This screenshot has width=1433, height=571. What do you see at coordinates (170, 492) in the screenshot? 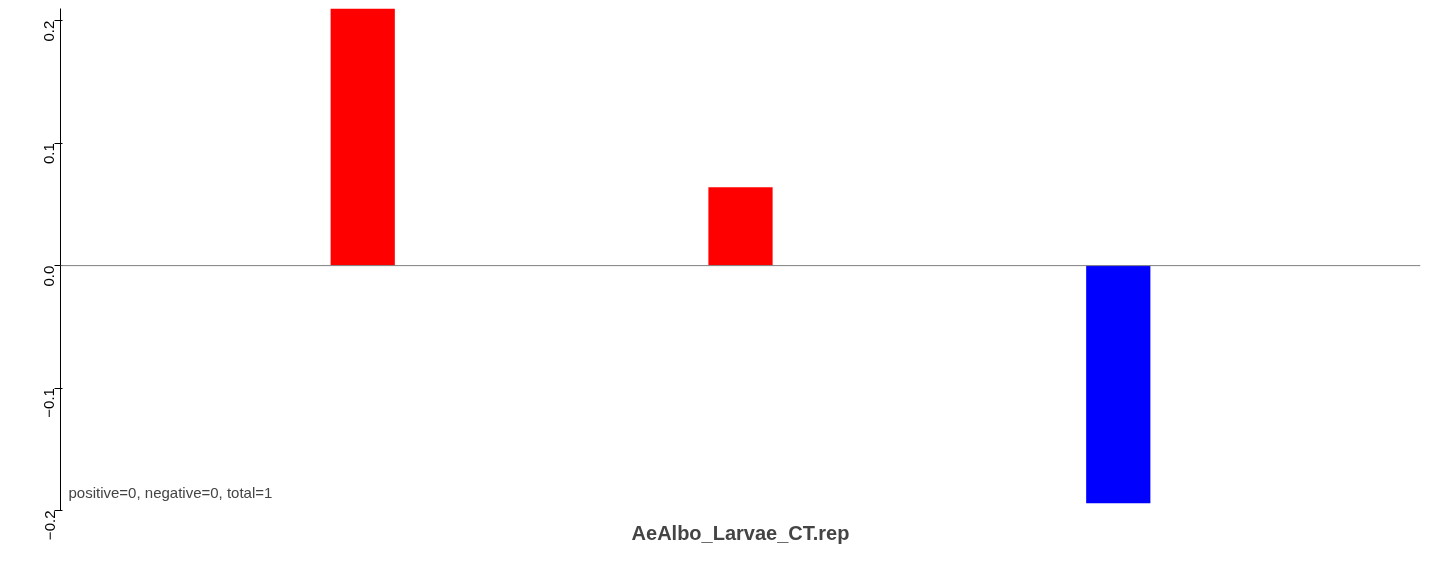
I see `annotation: positive=0, negative=0, total=1` at bounding box center [170, 492].